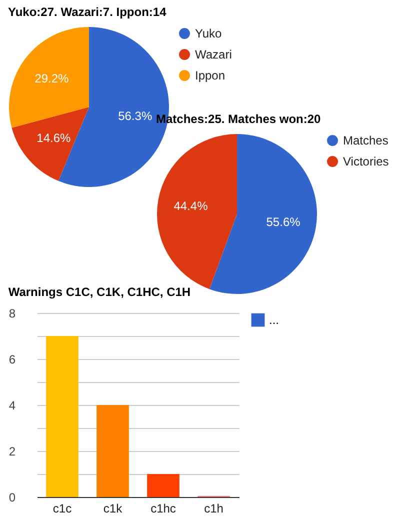 This screenshot has height=532, width=393. Describe the element at coordinates (113, 509) in the screenshot. I see `x-tick-label: c1k` at that location.